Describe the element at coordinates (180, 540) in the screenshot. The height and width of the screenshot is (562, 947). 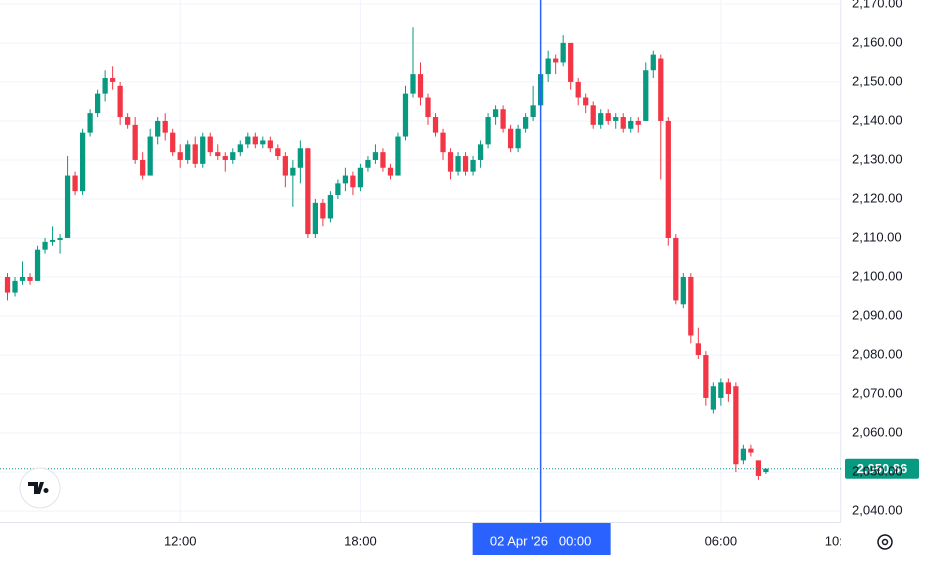
I see `x-tick-label: 12:00` at that location.